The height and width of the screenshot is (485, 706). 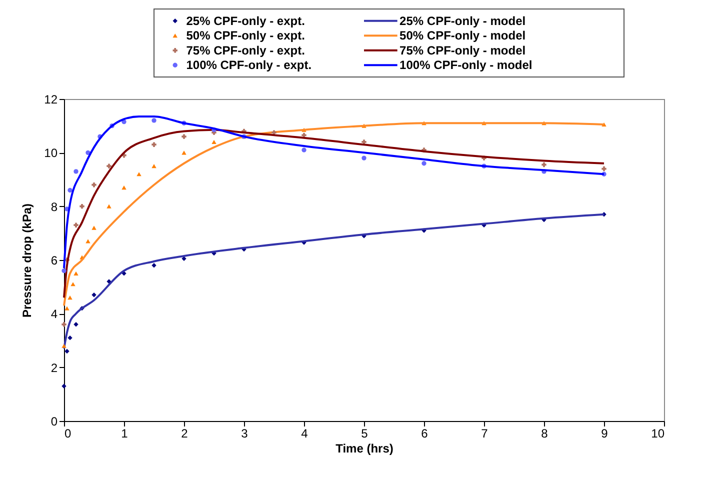 What do you see at coordinates (463, 21) in the screenshot?
I see `legend-label: 25% CPF-only - model` at bounding box center [463, 21].